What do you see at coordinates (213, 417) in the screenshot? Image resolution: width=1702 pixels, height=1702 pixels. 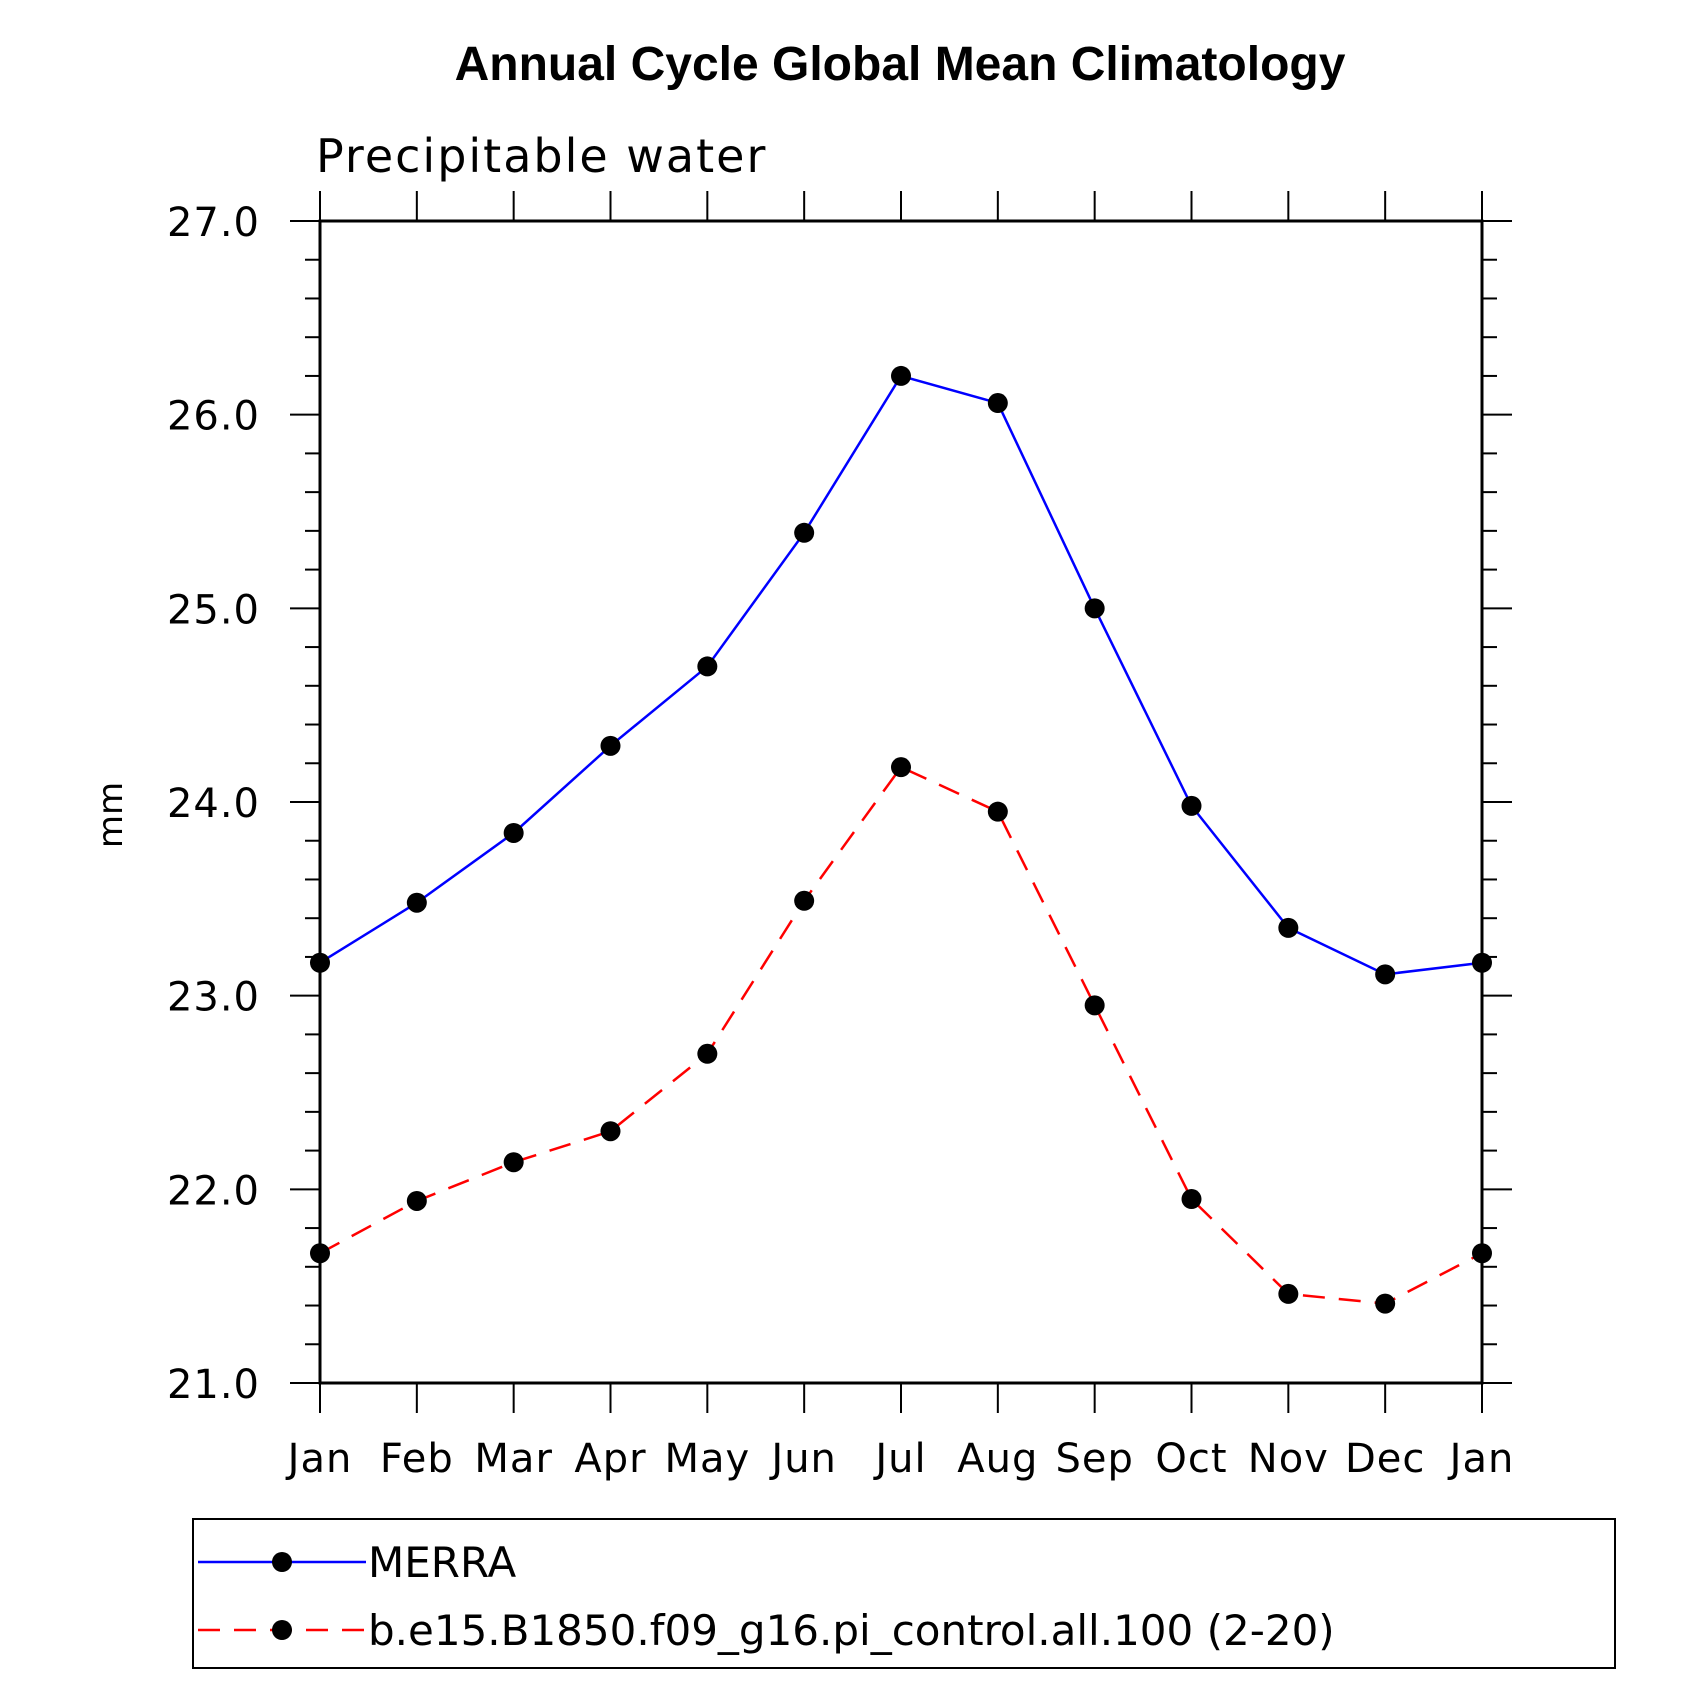 I see `y-tick-label: 26.0` at bounding box center [213, 417].